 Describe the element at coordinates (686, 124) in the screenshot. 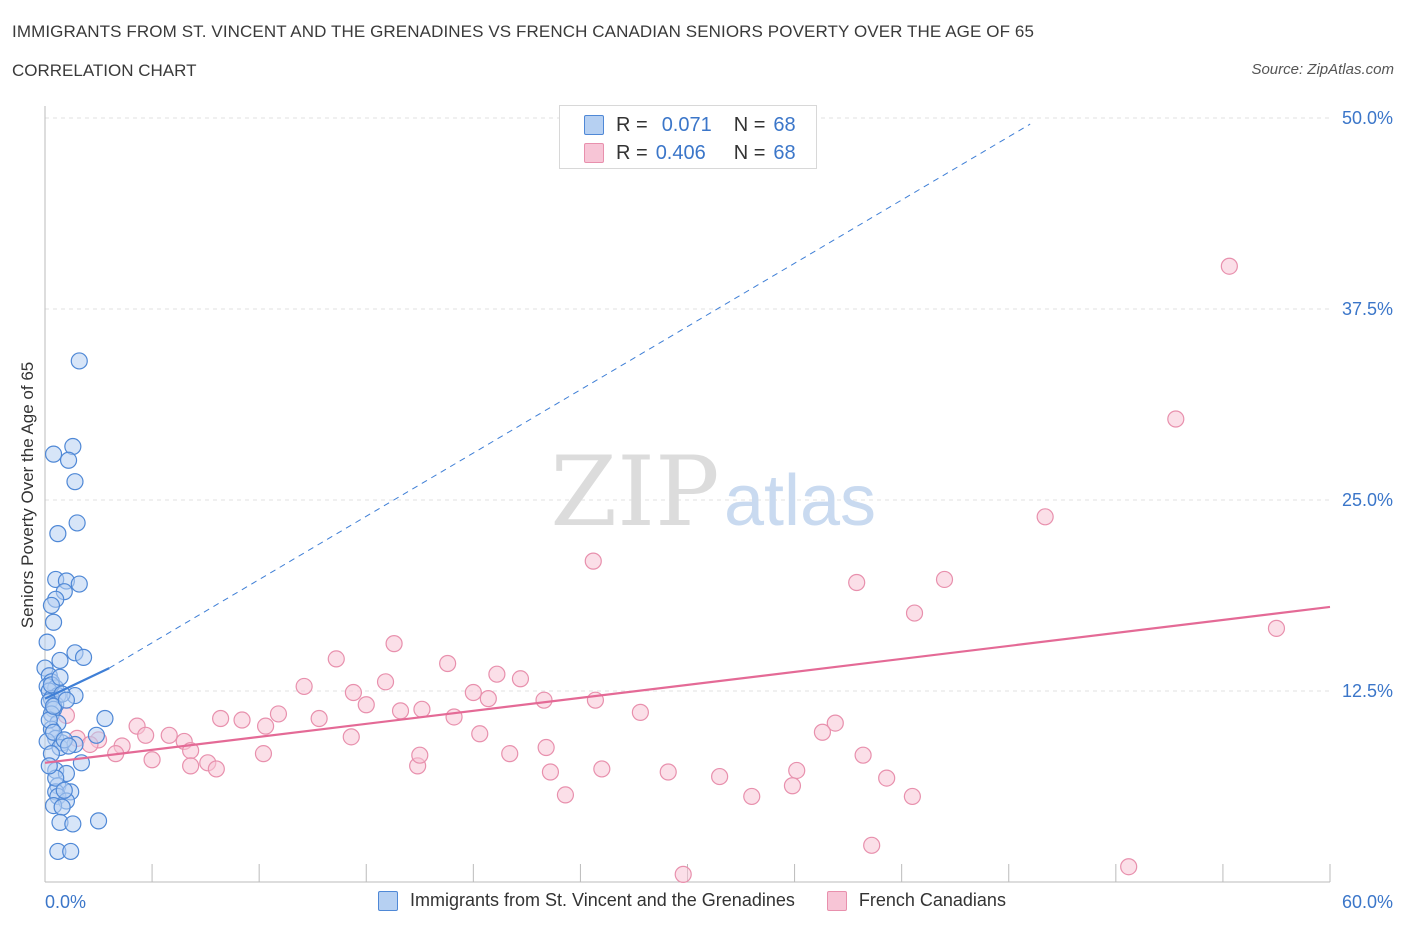

I see `legend-r-value: 0.071` at that location.